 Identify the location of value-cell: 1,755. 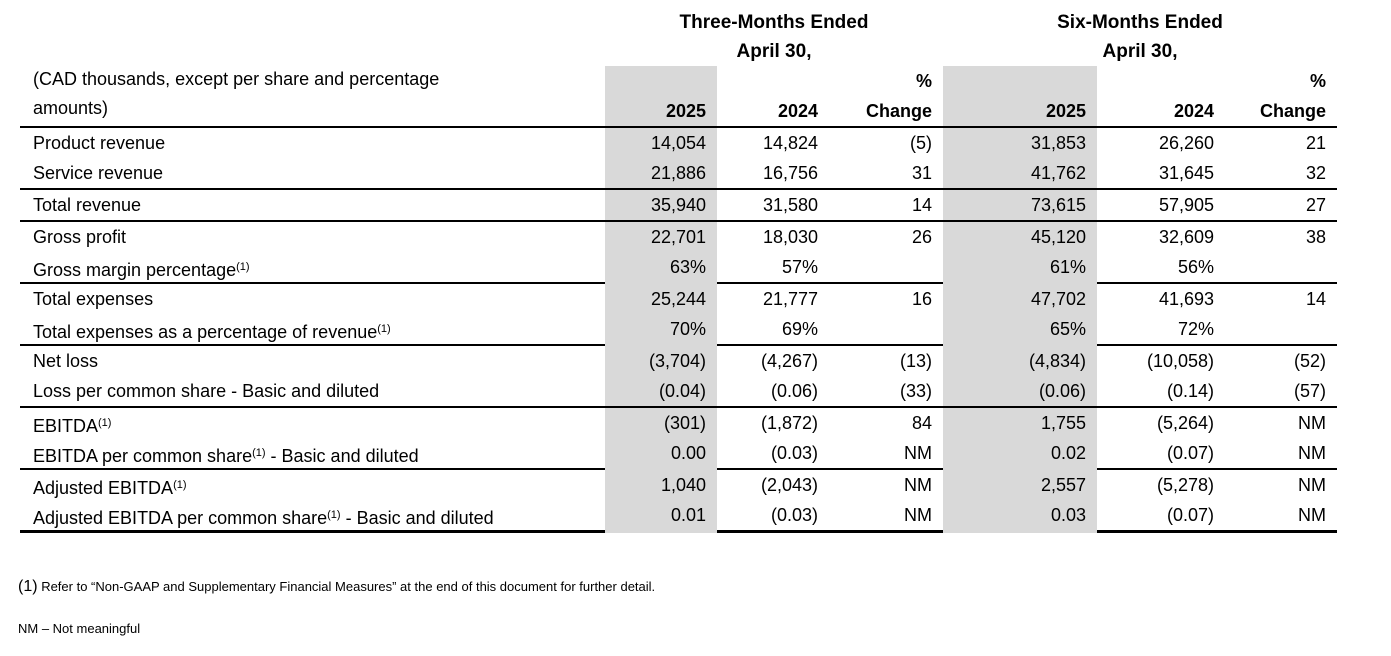
(1020, 424).